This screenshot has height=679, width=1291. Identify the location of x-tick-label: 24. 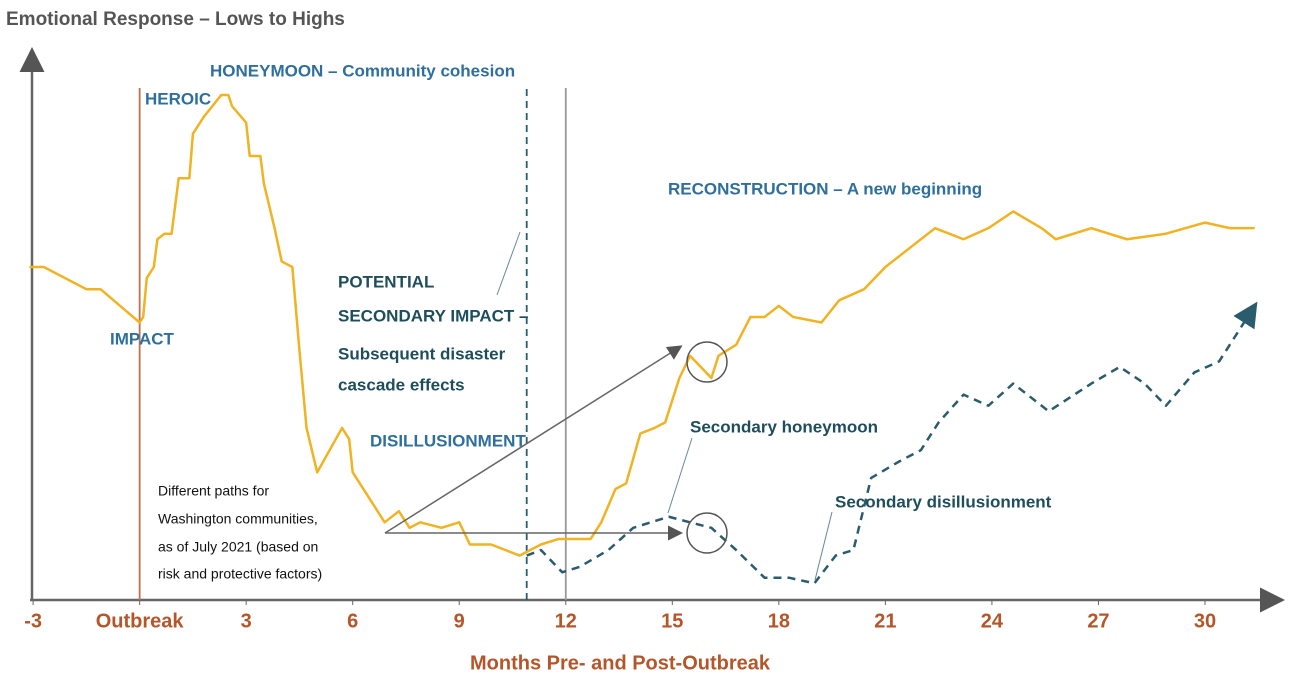
(992, 621).